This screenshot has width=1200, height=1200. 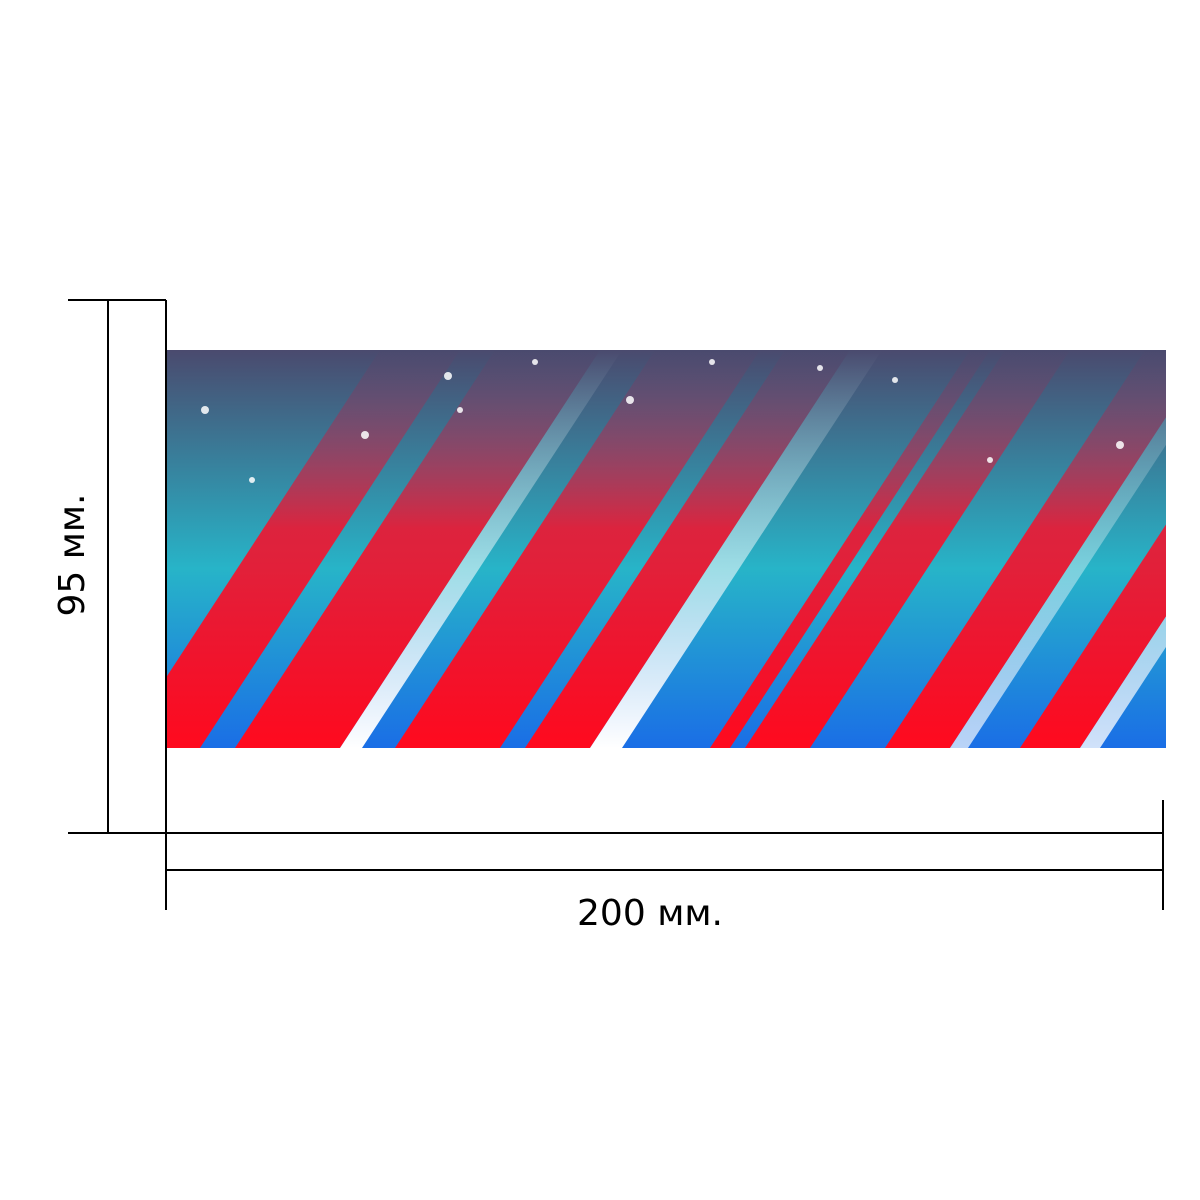 What do you see at coordinates (664, 855) in the screenshot?
I see `width-dimension` at bounding box center [664, 855].